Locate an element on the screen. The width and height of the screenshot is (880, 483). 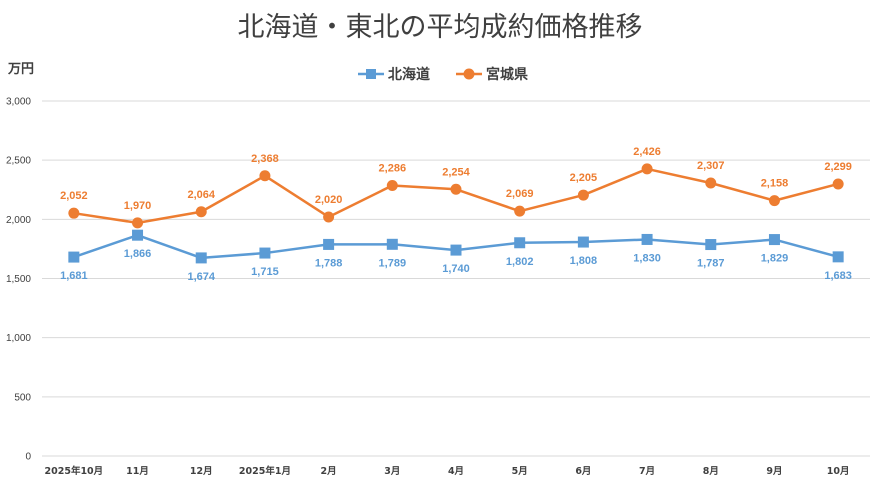
y-tick-label: 500 is located at coordinates (22, 397).